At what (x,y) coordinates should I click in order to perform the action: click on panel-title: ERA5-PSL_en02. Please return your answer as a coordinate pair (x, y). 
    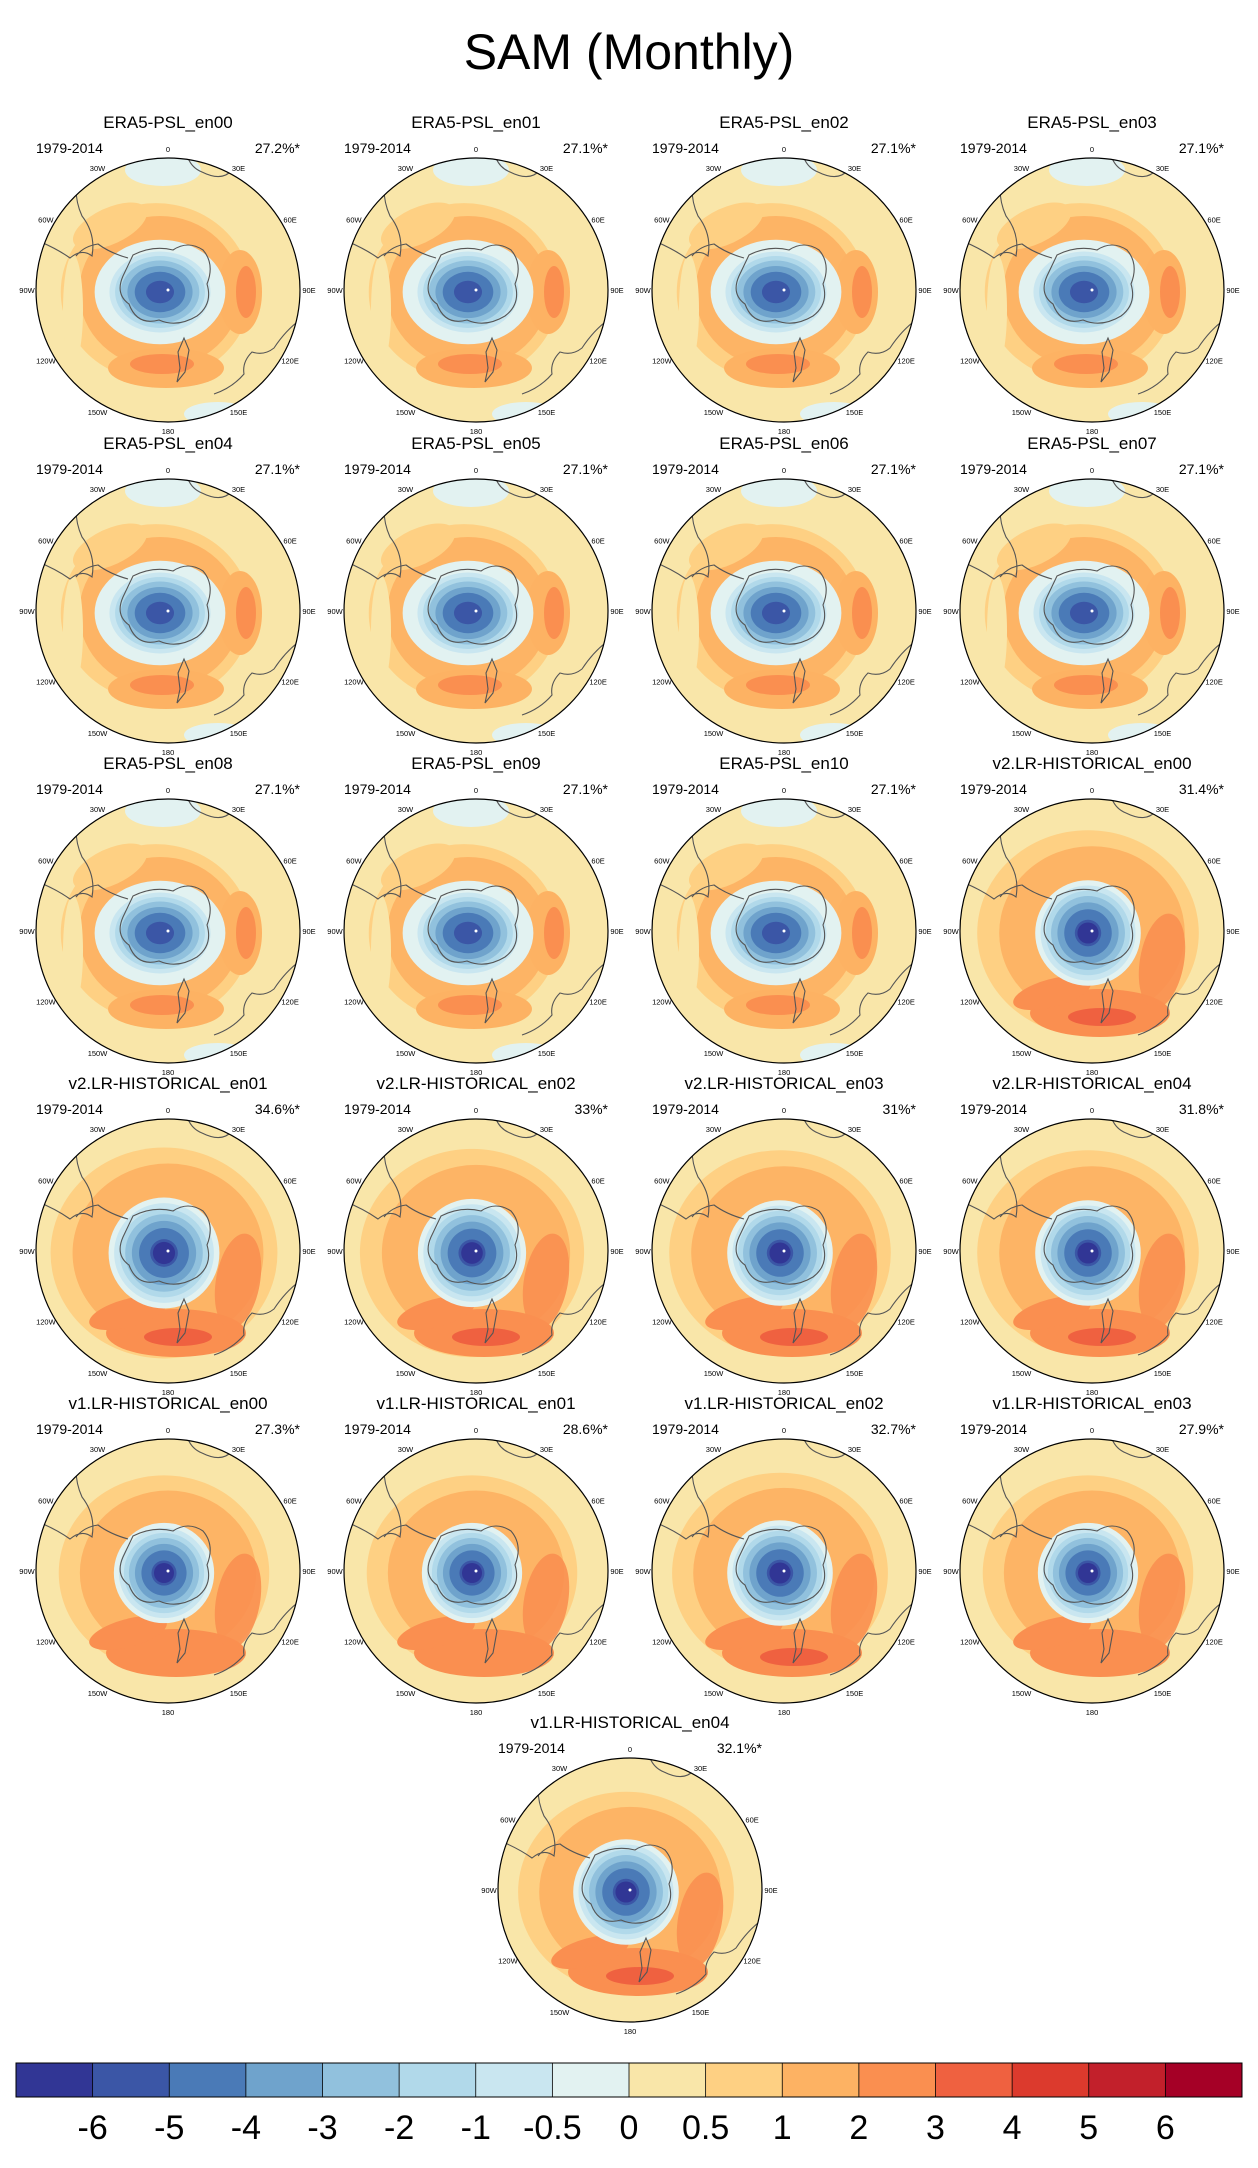
    Looking at the image, I should click on (783, 122).